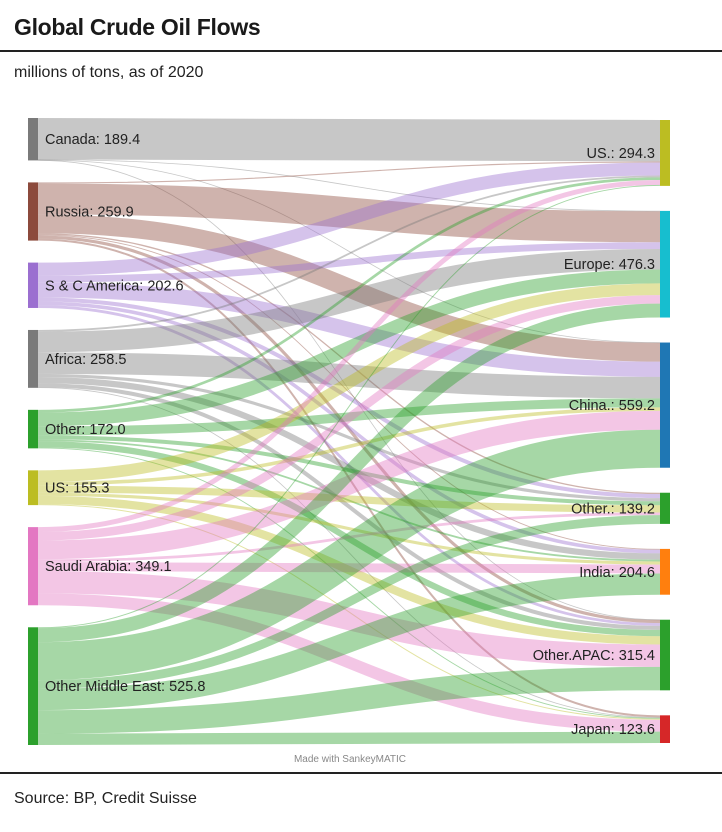  I want to click on target-label-china-: China.: 559.2, so click(612, 406).